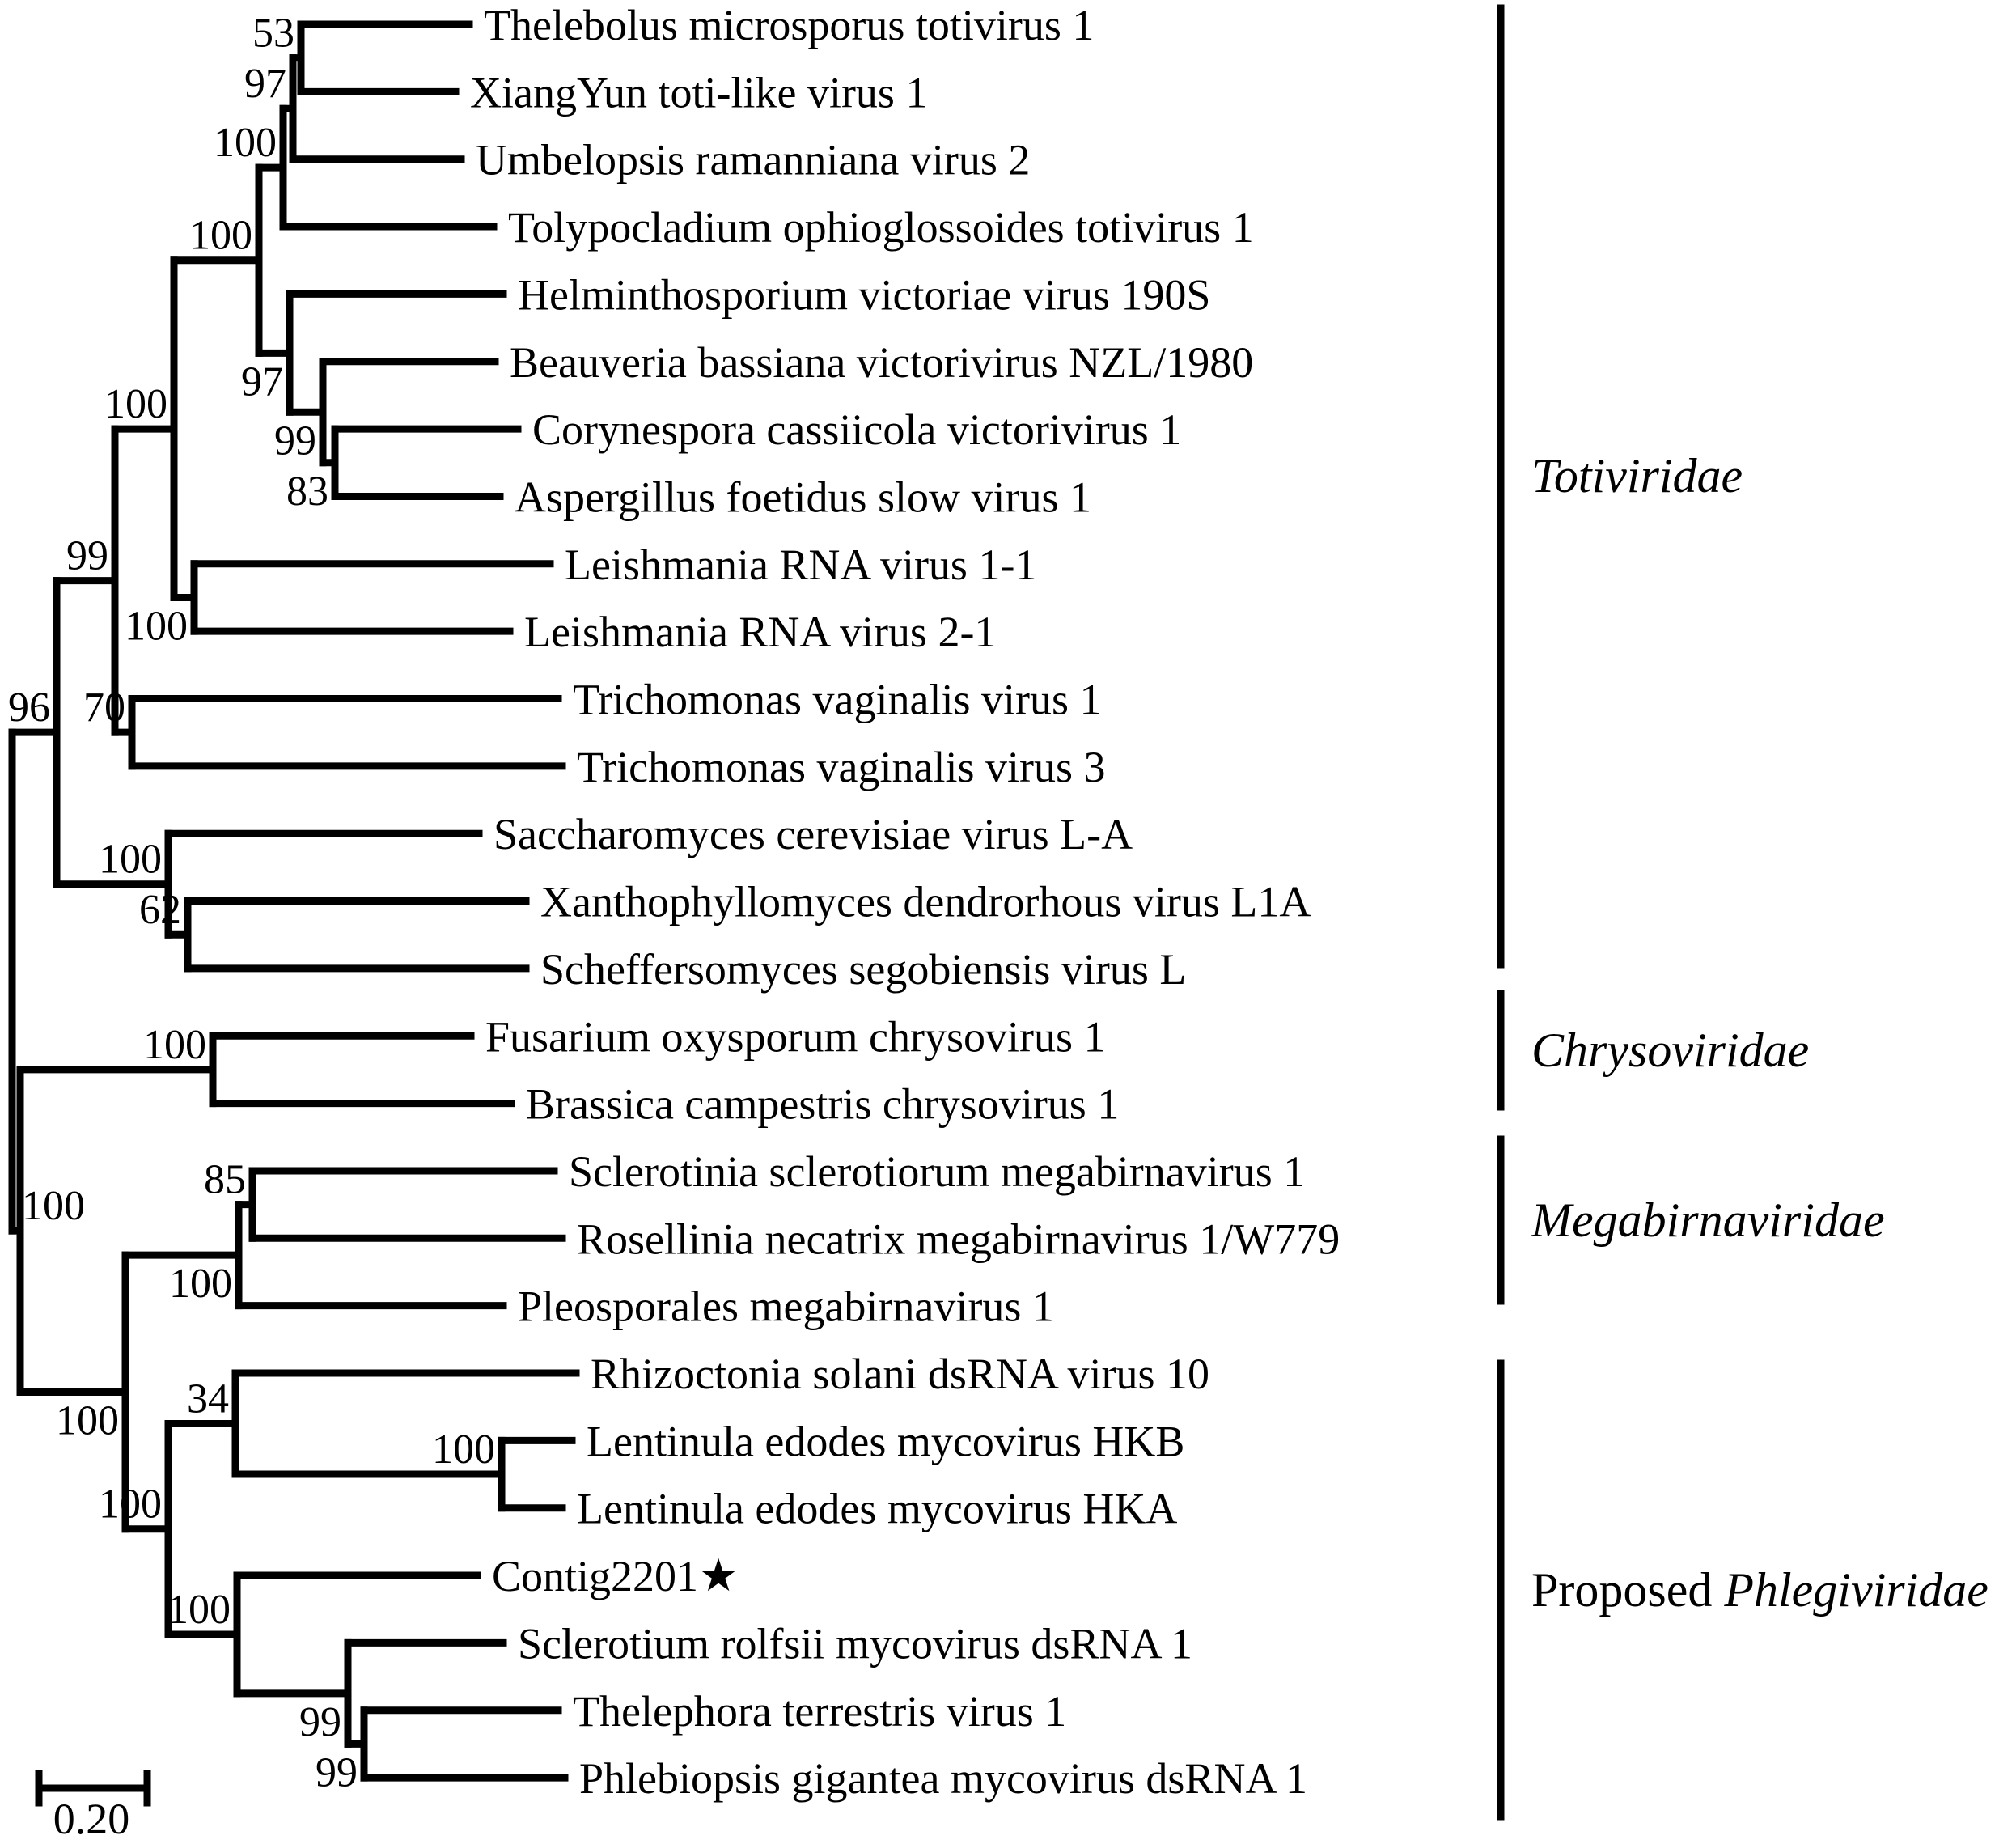 This screenshot has width=2016, height=1844. Describe the element at coordinates (856, 429) in the screenshot. I see `taxon-label: Corynespora cassiicola victorivirus 1` at that location.